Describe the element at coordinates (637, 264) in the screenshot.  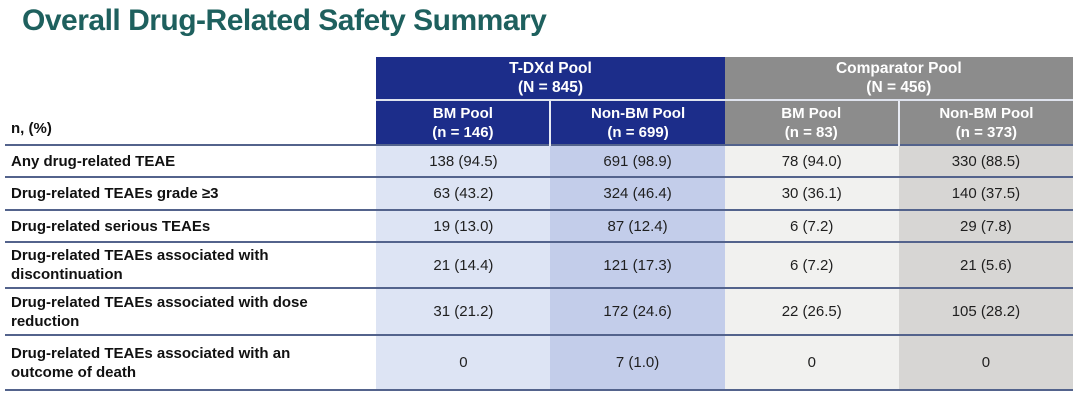
I see `cell-tdxd-nonbm: 121 (17.3)` at that location.